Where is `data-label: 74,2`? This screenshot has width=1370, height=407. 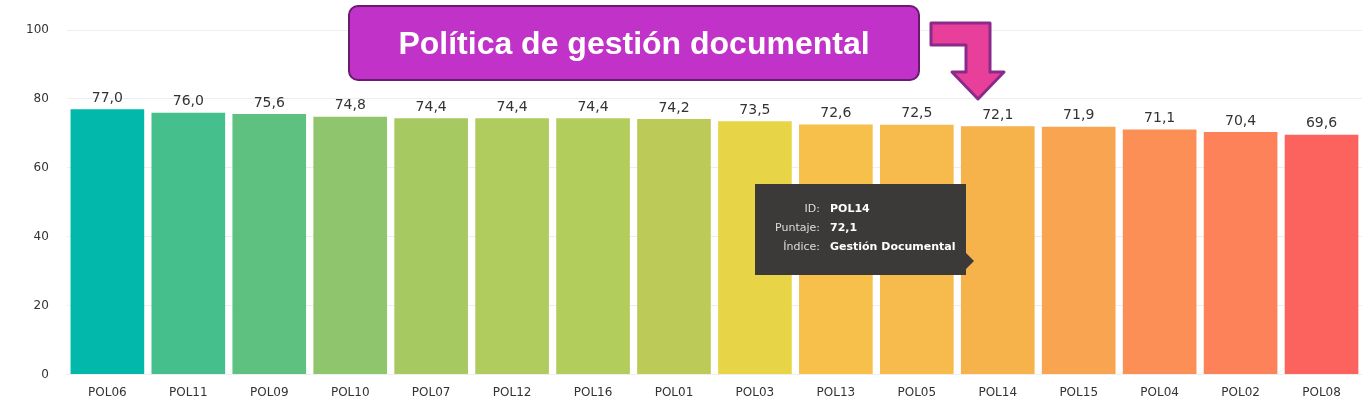
data-label: 74,2 is located at coordinates (674, 106).